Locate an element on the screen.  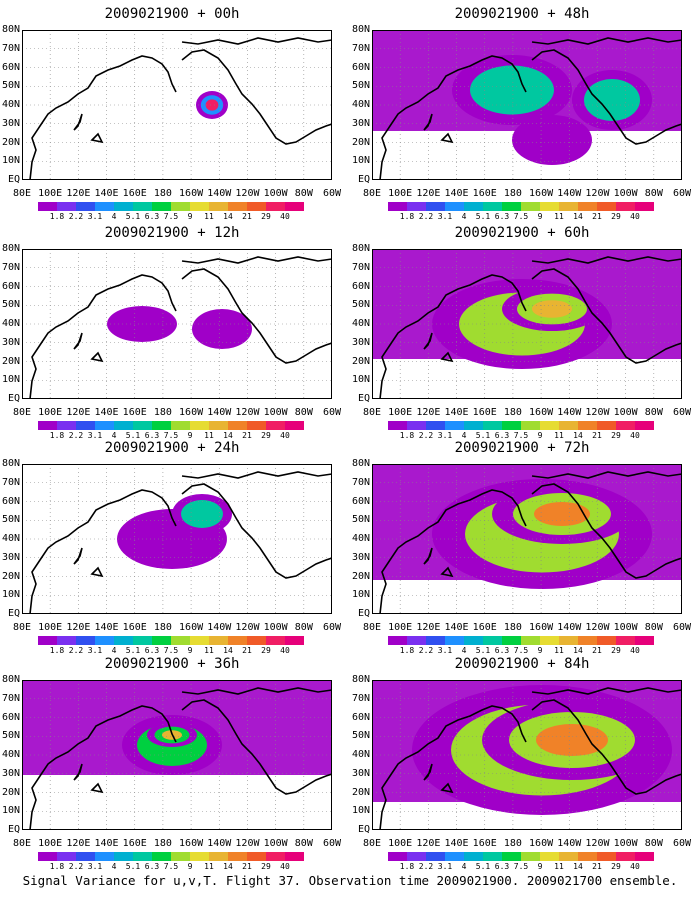
colorbar-label: 7.5 is located at coordinates (521, 435).